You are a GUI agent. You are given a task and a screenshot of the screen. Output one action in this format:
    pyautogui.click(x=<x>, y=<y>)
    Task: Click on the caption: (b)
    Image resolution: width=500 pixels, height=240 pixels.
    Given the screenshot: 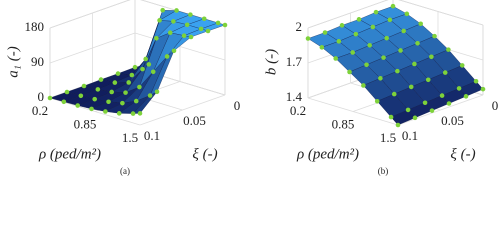 What is the action you would take?
    pyautogui.click(x=383, y=171)
    